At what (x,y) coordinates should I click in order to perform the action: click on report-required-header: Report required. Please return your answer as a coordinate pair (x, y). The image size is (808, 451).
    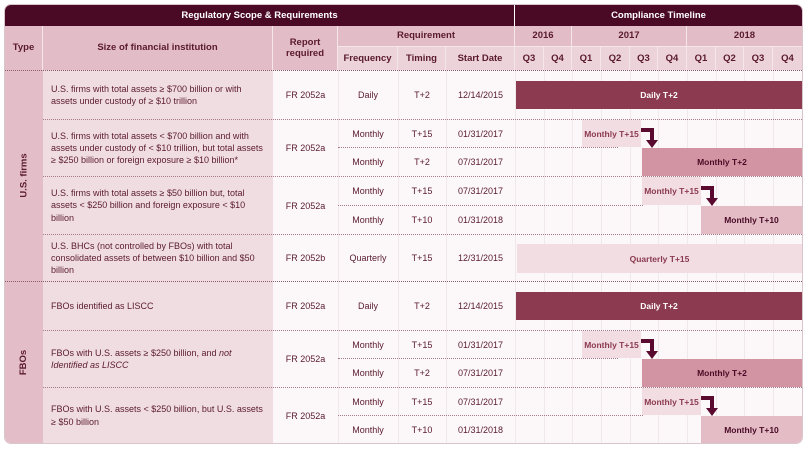
    Looking at the image, I should click on (305, 48).